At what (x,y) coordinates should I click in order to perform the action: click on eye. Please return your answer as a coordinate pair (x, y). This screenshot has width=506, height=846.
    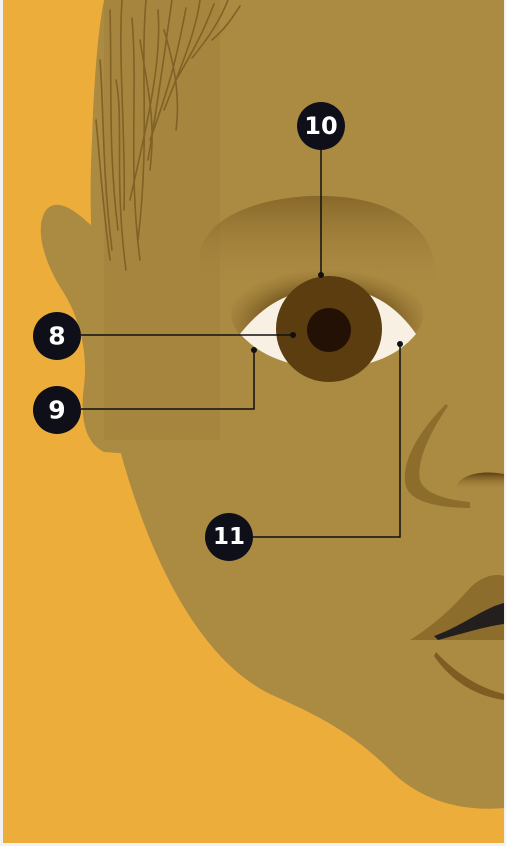
    Looking at the image, I should click on (328, 329).